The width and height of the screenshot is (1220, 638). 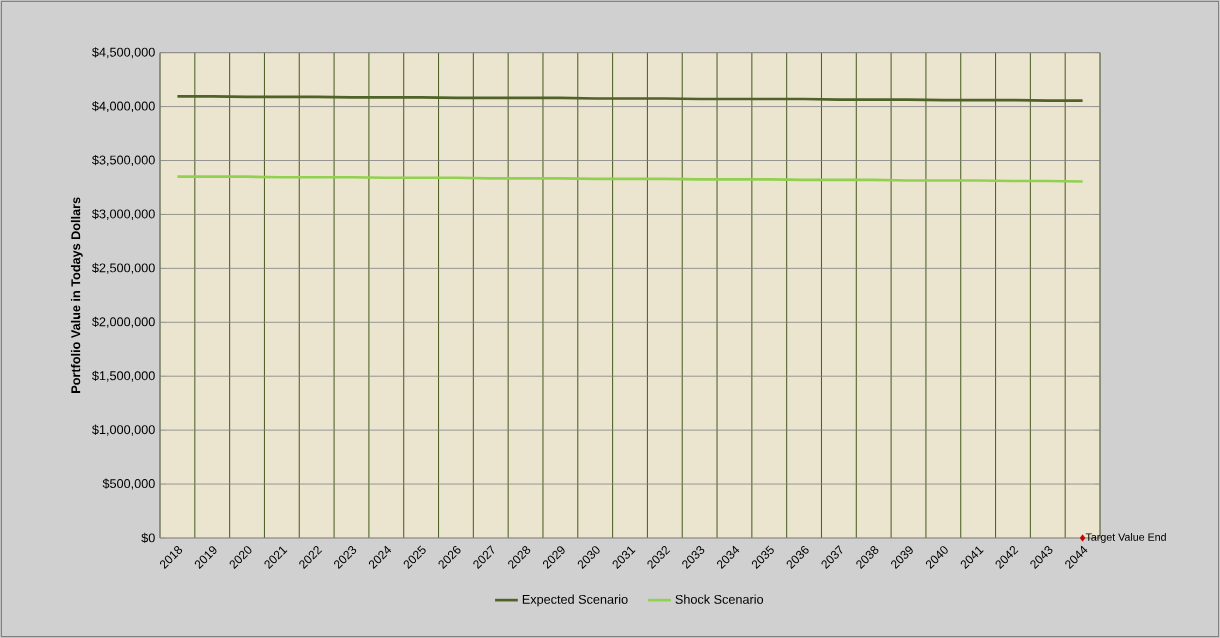 I want to click on y-tick-label: $4,000,000, so click(x=123, y=107).